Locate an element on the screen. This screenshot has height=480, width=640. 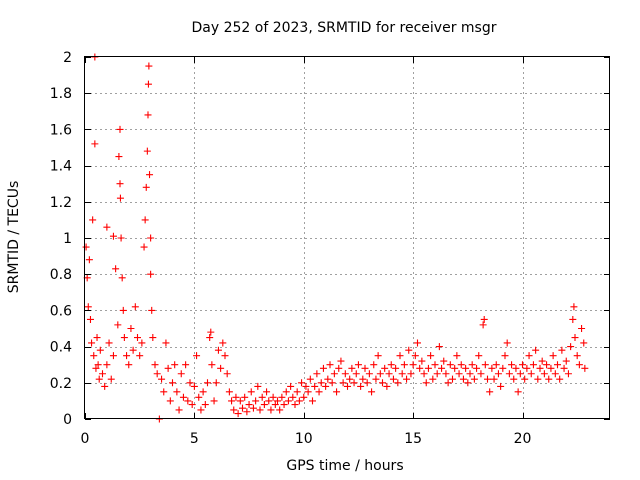
y-tick-label: 1 is located at coordinates (67, 239).